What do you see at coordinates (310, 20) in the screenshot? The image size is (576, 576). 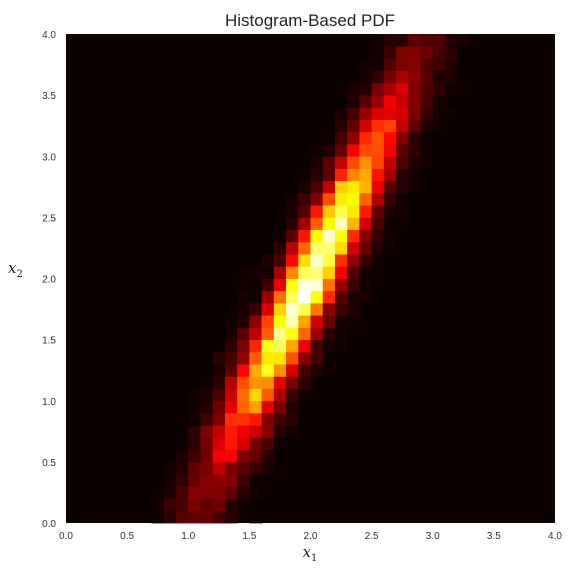 I see `chart-title: Histogram-Based PDF` at bounding box center [310, 20].